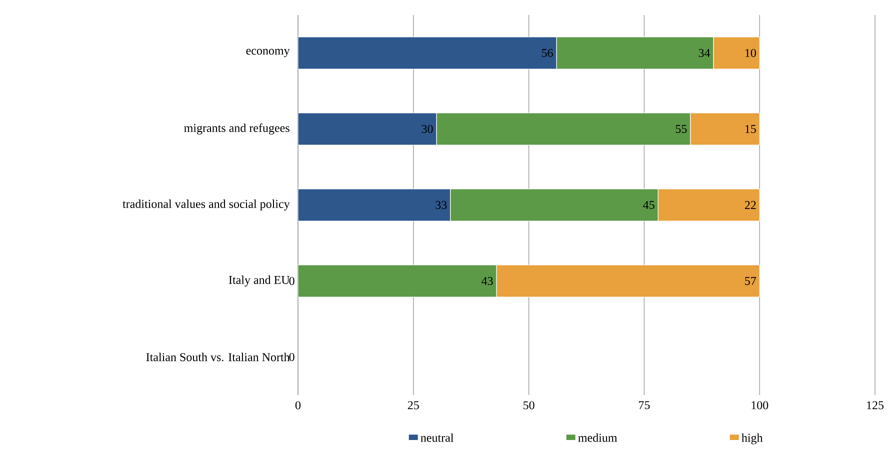 Image resolution: width=888 pixels, height=455 pixels. Describe the element at coordinates (752, 438) in the screenshot. I see `legend-label: high` at that location.